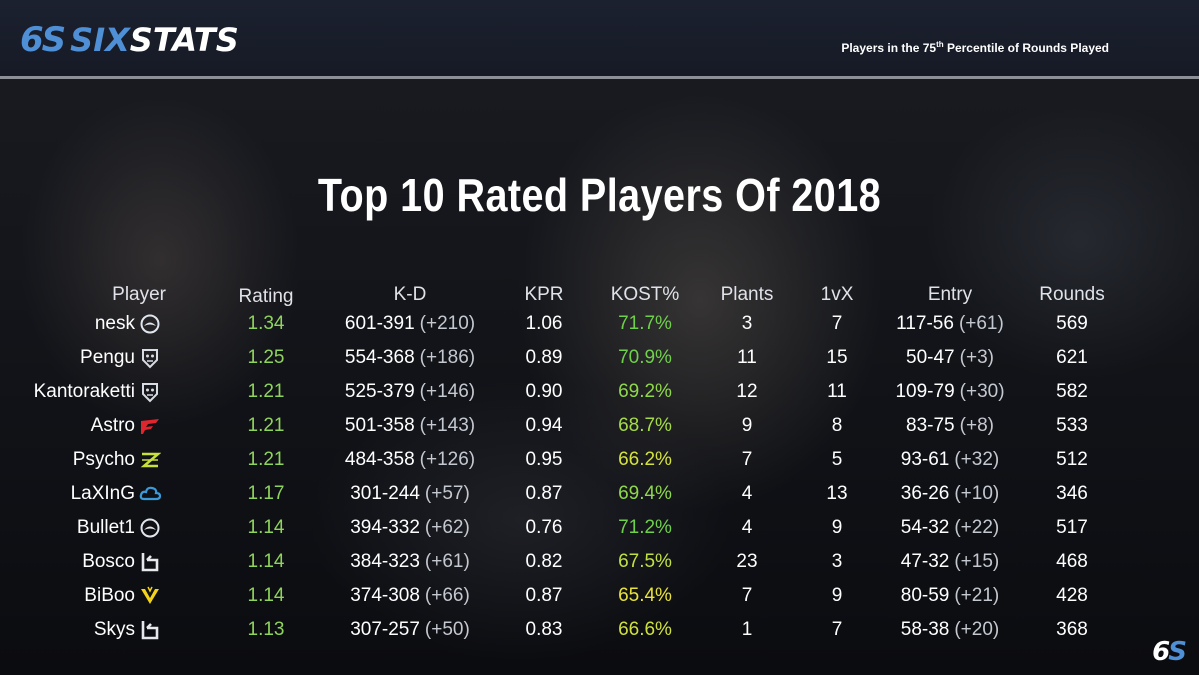  I want to click on logo-text-b: STATS, so click(184, 40).